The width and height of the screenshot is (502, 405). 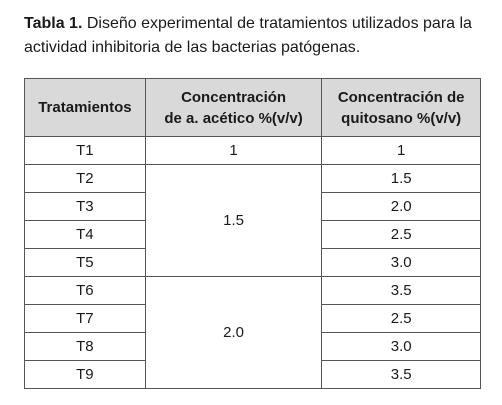 I want to click on treatment-cell: T9, so click(x=85, y=374).